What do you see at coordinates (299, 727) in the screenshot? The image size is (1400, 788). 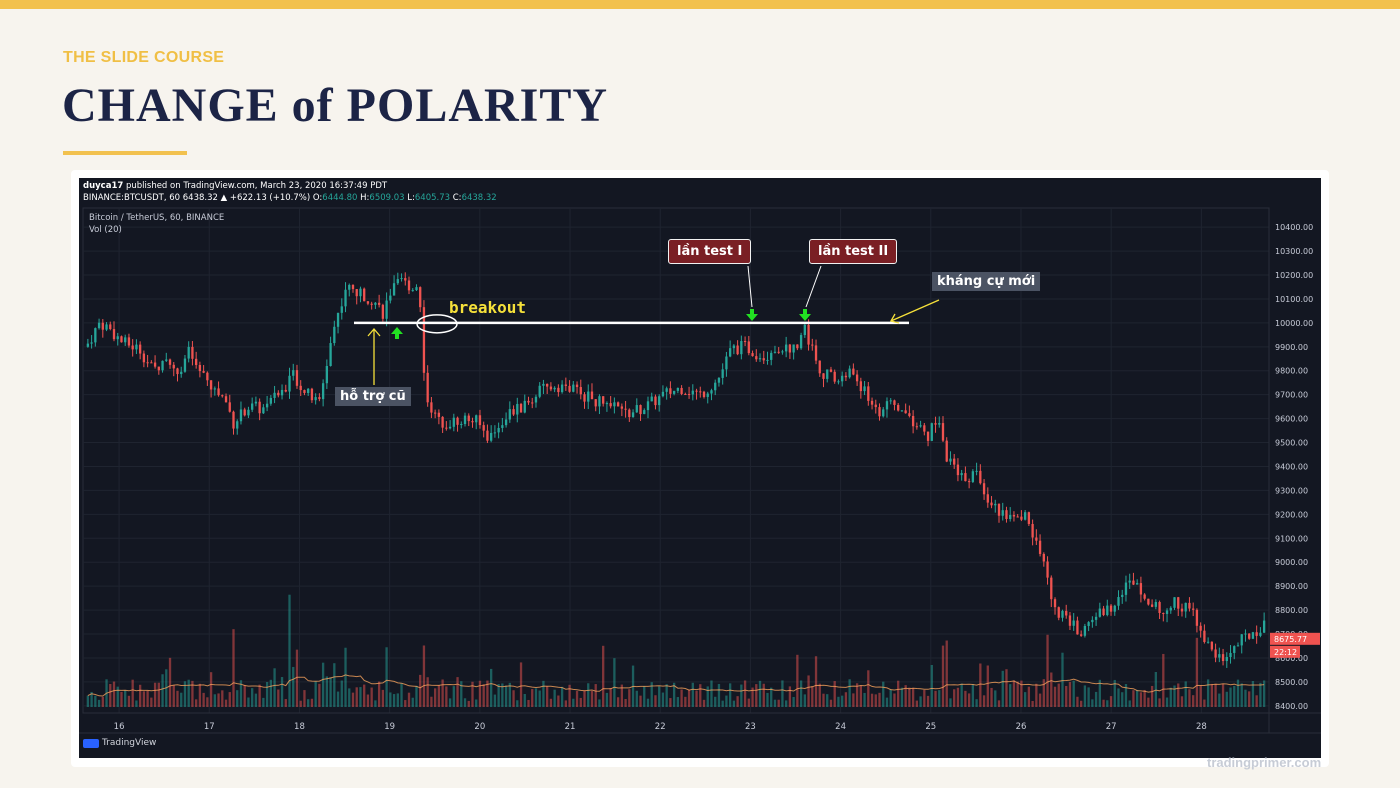 I see `x-tick-label: 18` at bounding box center [299, 727].